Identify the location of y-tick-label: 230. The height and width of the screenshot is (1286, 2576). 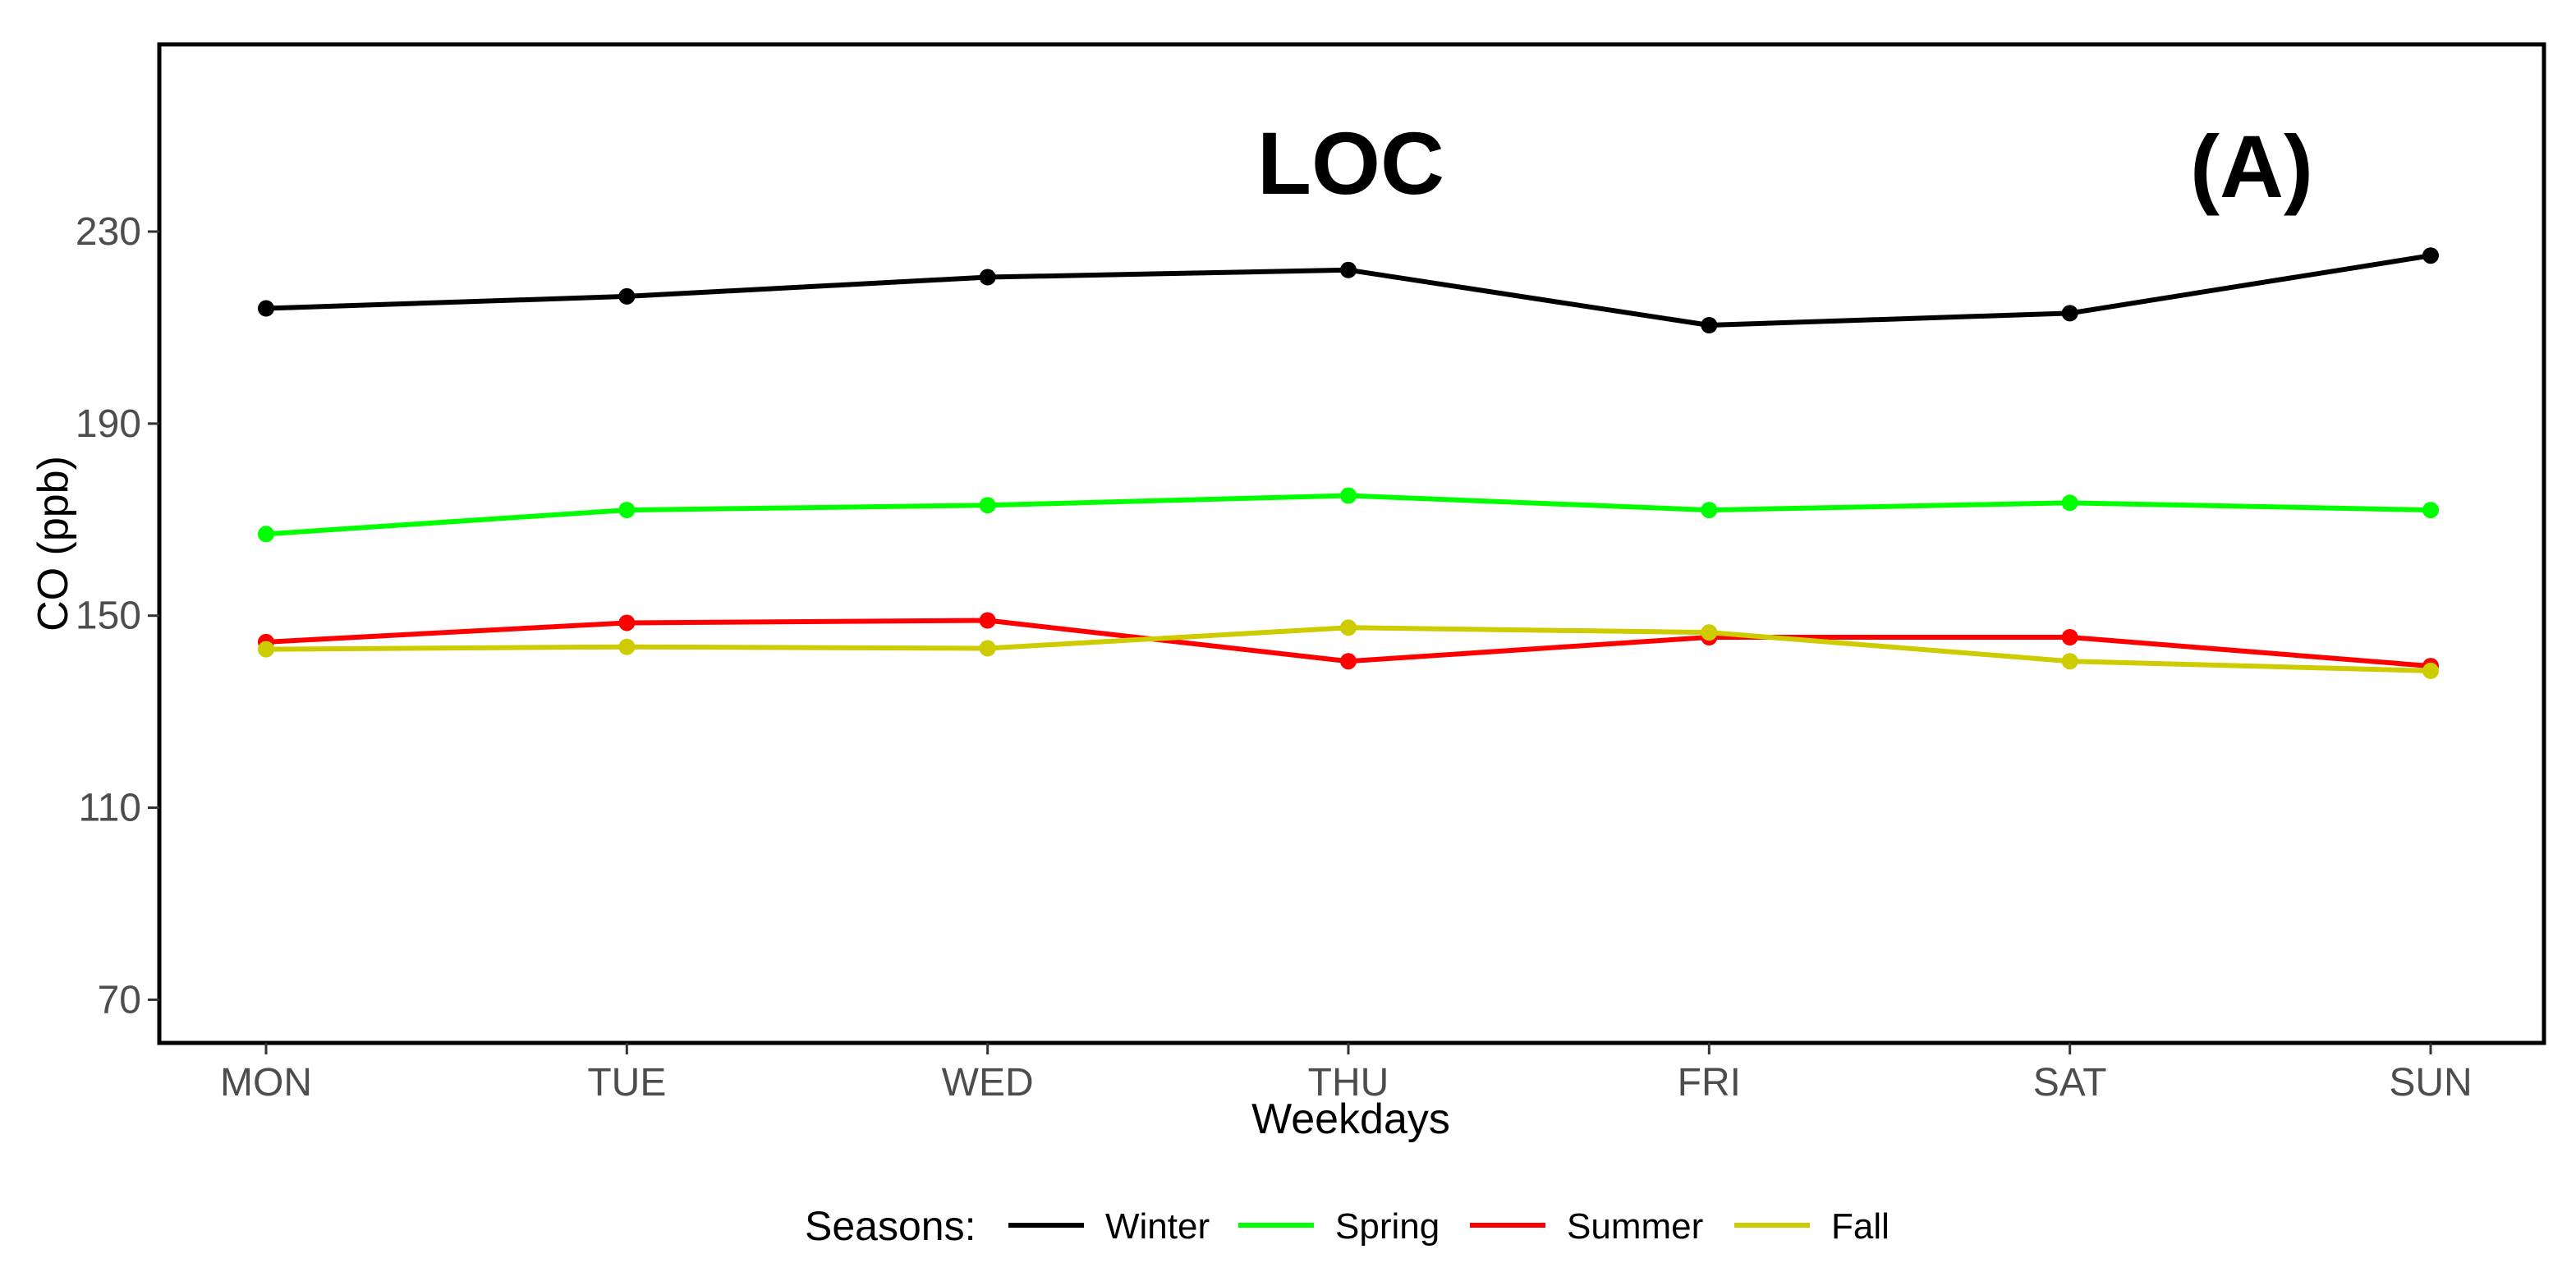
(109, 232).